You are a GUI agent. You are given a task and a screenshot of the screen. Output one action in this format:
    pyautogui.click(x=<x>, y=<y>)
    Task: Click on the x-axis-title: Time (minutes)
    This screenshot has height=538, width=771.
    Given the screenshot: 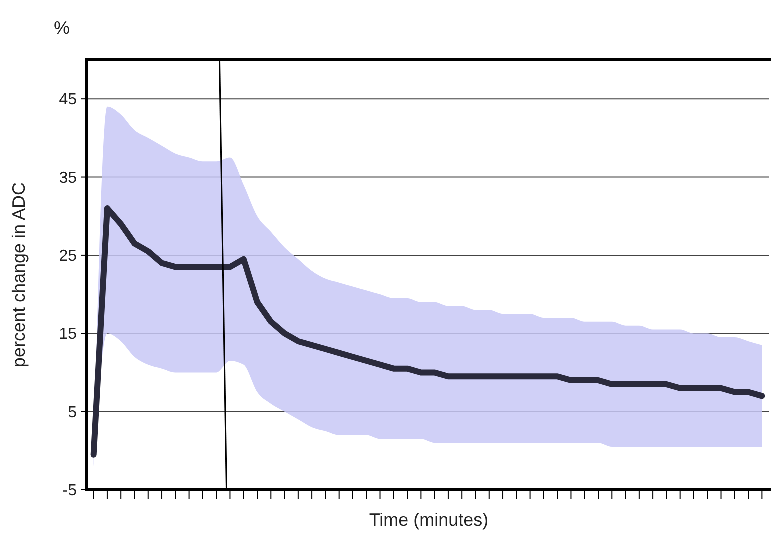 What is the action you would take?
    pyautogui.click(x=429, y=520)
    